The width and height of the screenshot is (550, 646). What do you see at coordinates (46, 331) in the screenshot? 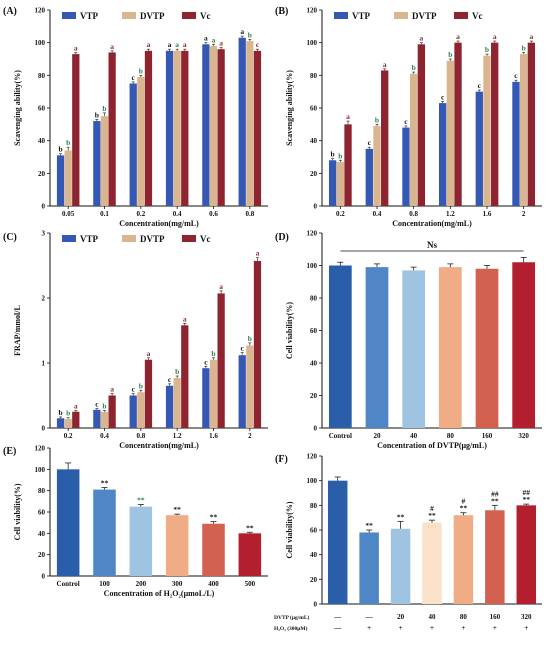
I see `y-ticks: 0 1 2 3` at bounding box center [46, 331].